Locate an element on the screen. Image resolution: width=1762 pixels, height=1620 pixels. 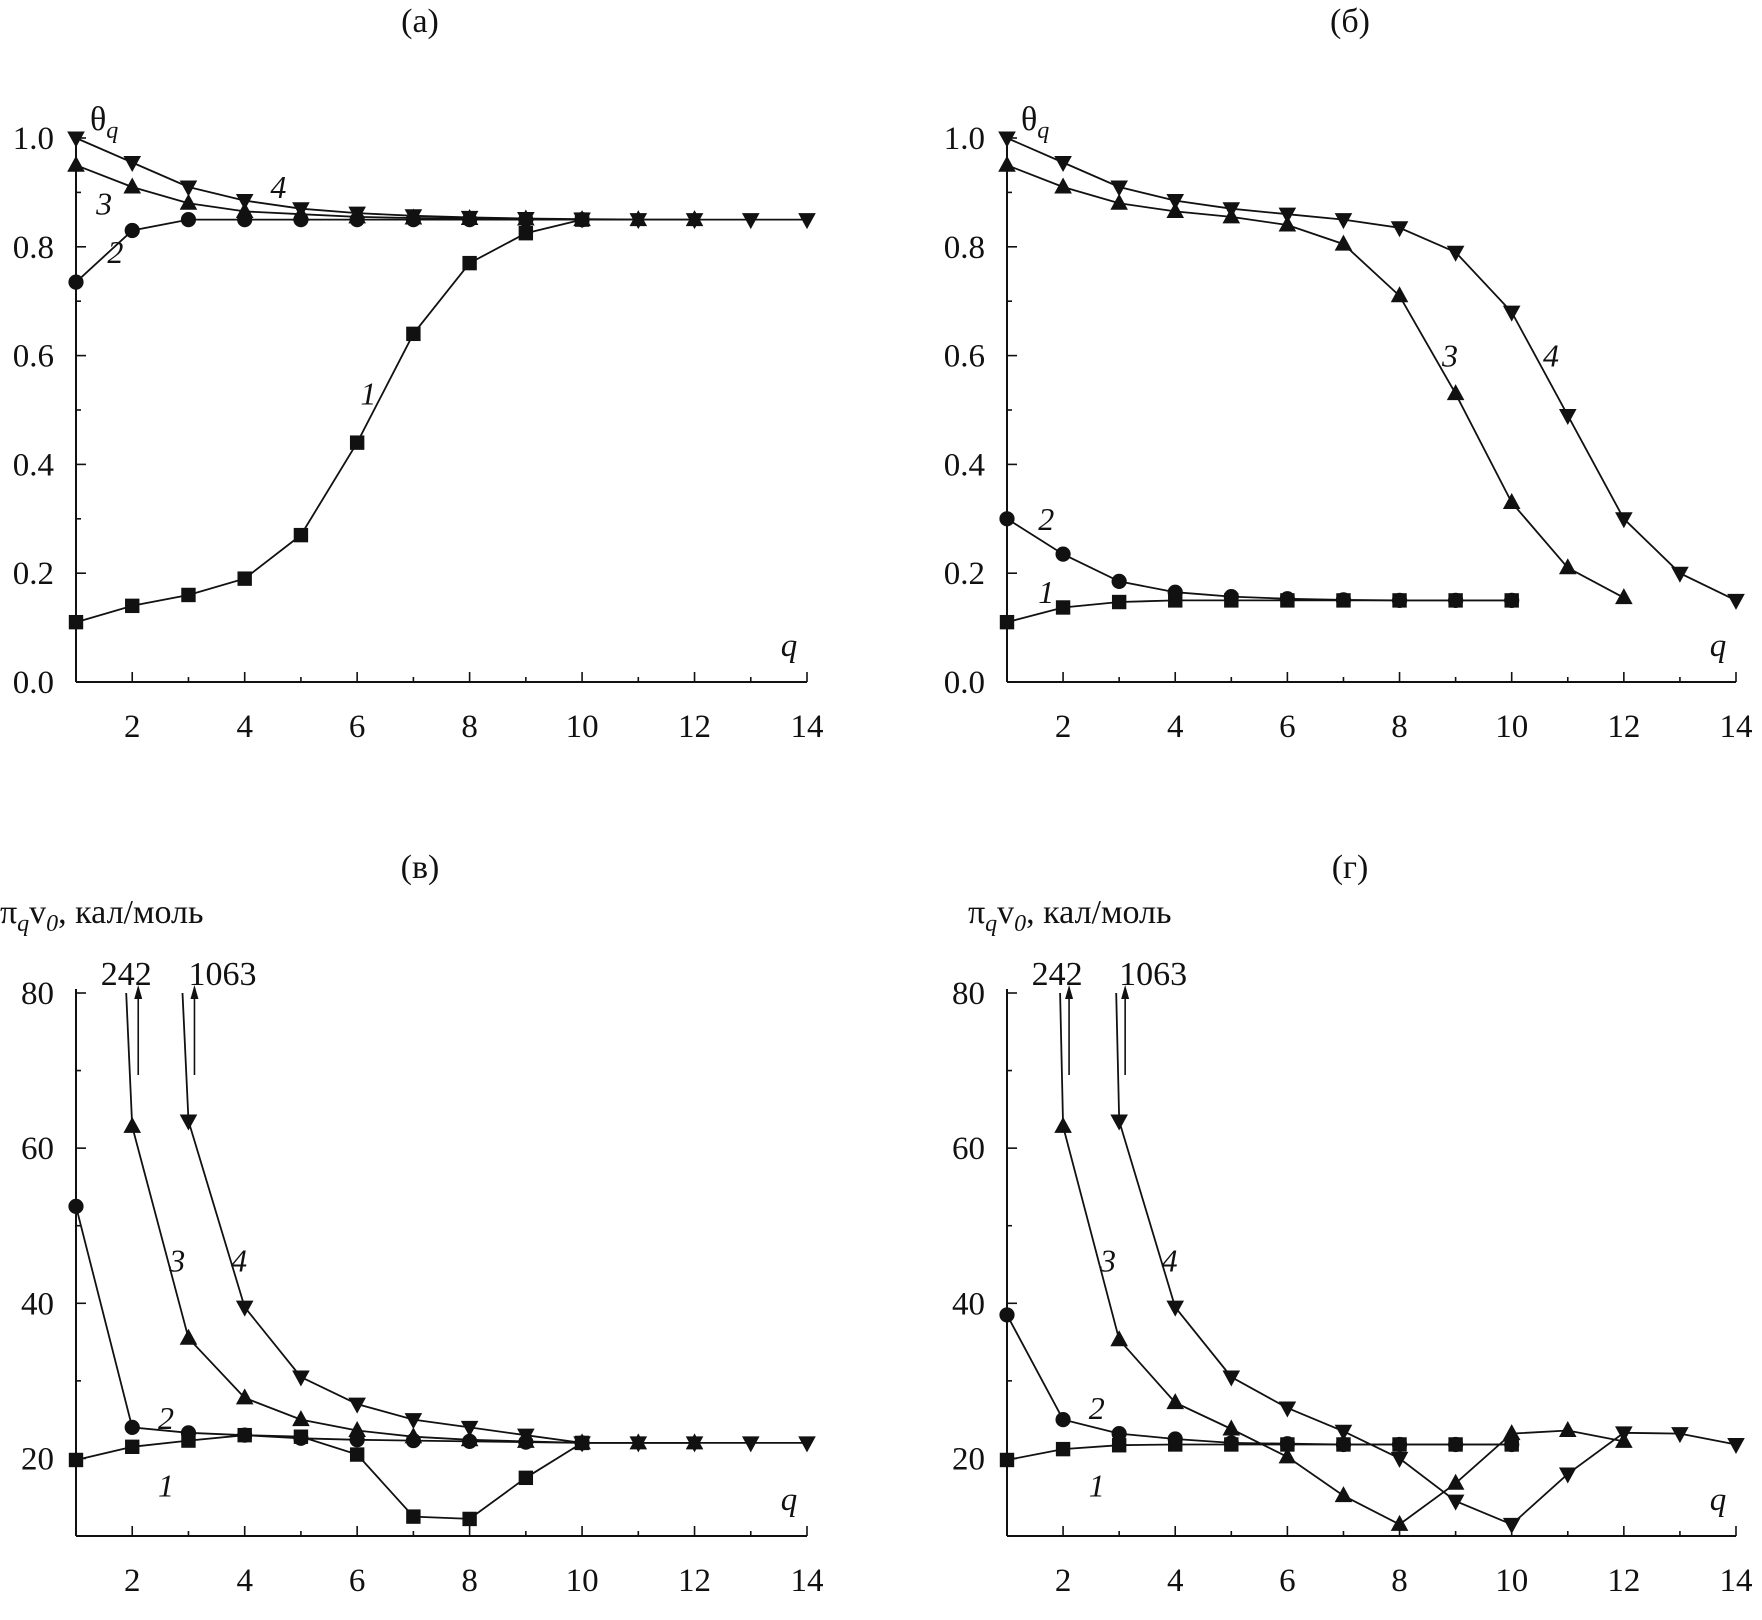
series-1: 1 is located at coordinates (329, 421).